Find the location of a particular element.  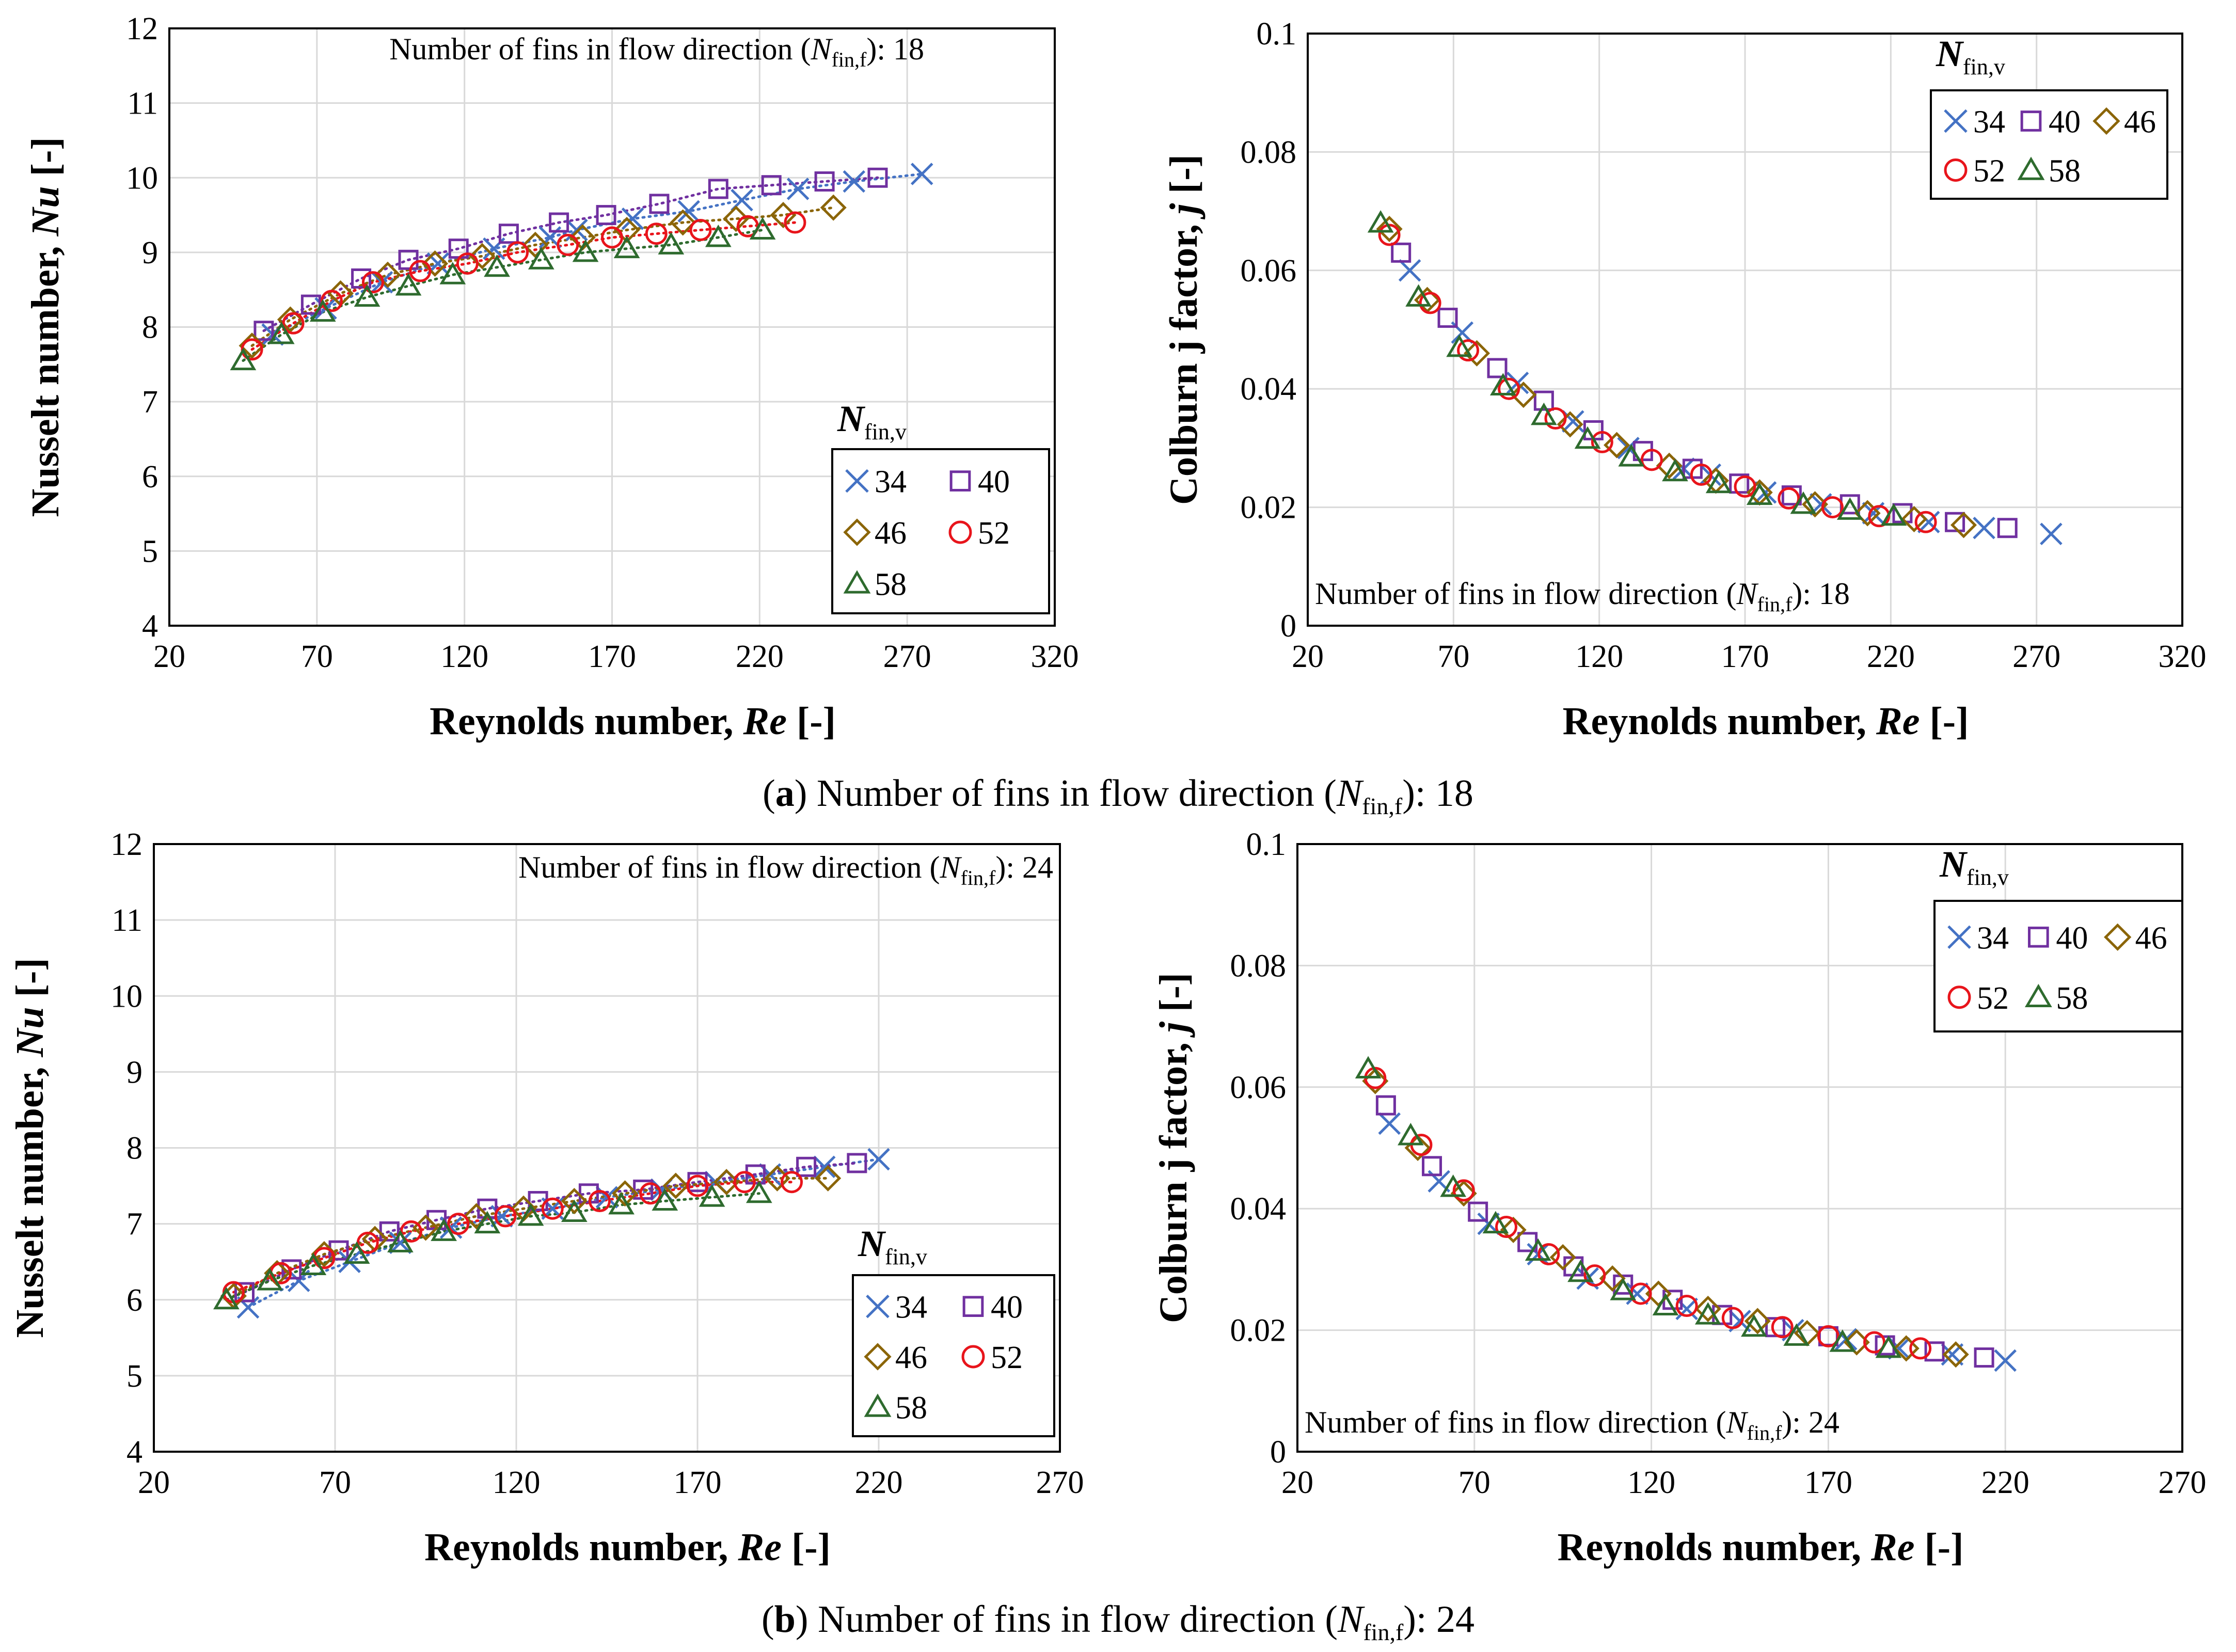

y-tick-label: 9 is located at coordinates (150, 253).